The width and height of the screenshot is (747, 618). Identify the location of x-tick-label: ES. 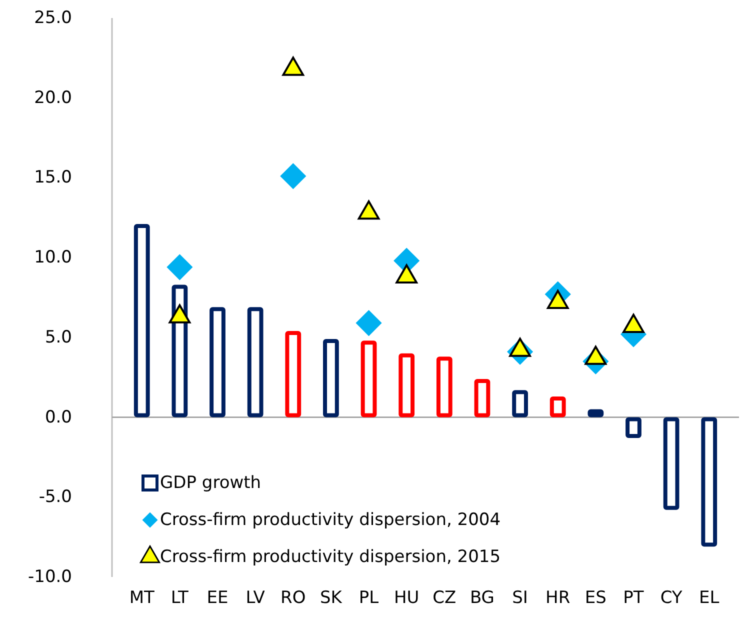
(595, 598).